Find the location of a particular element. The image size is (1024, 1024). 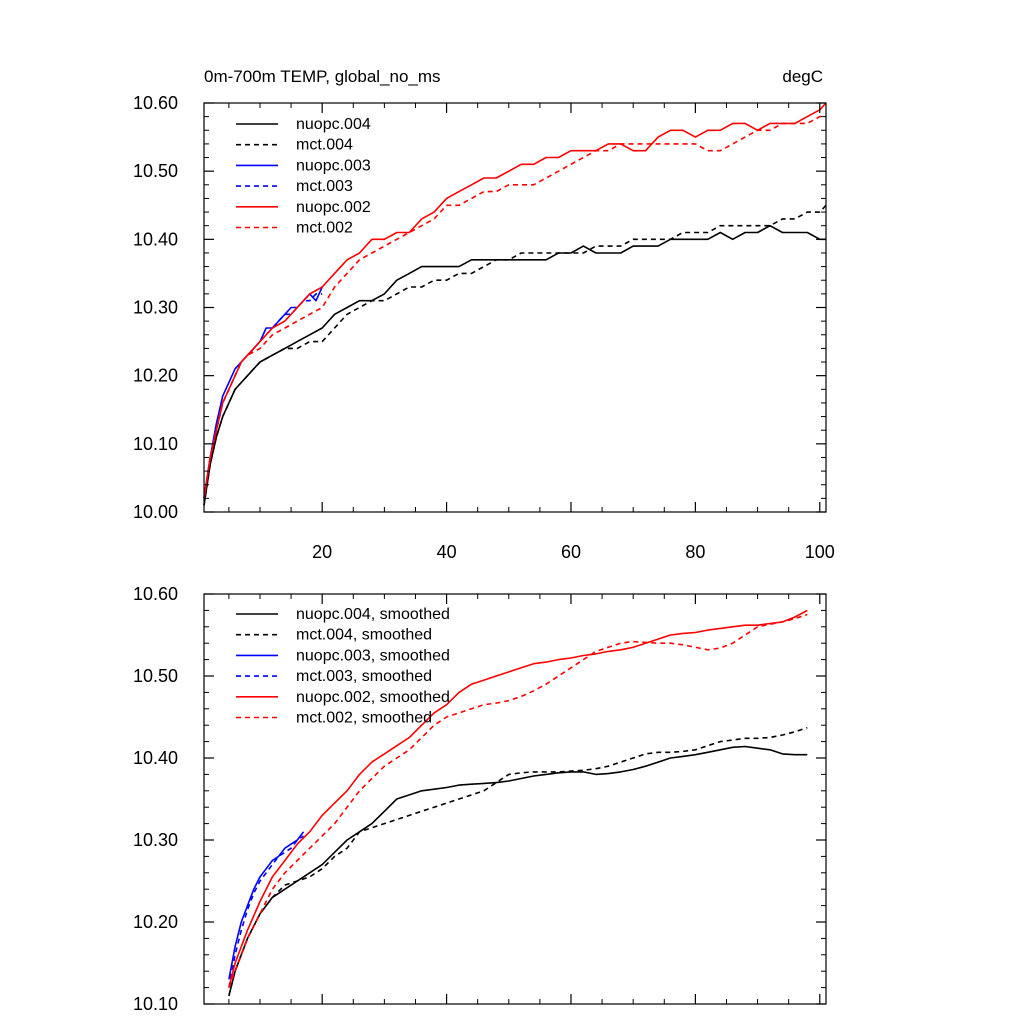

x-tick-label: 40 is located at coordinates (447, 552).